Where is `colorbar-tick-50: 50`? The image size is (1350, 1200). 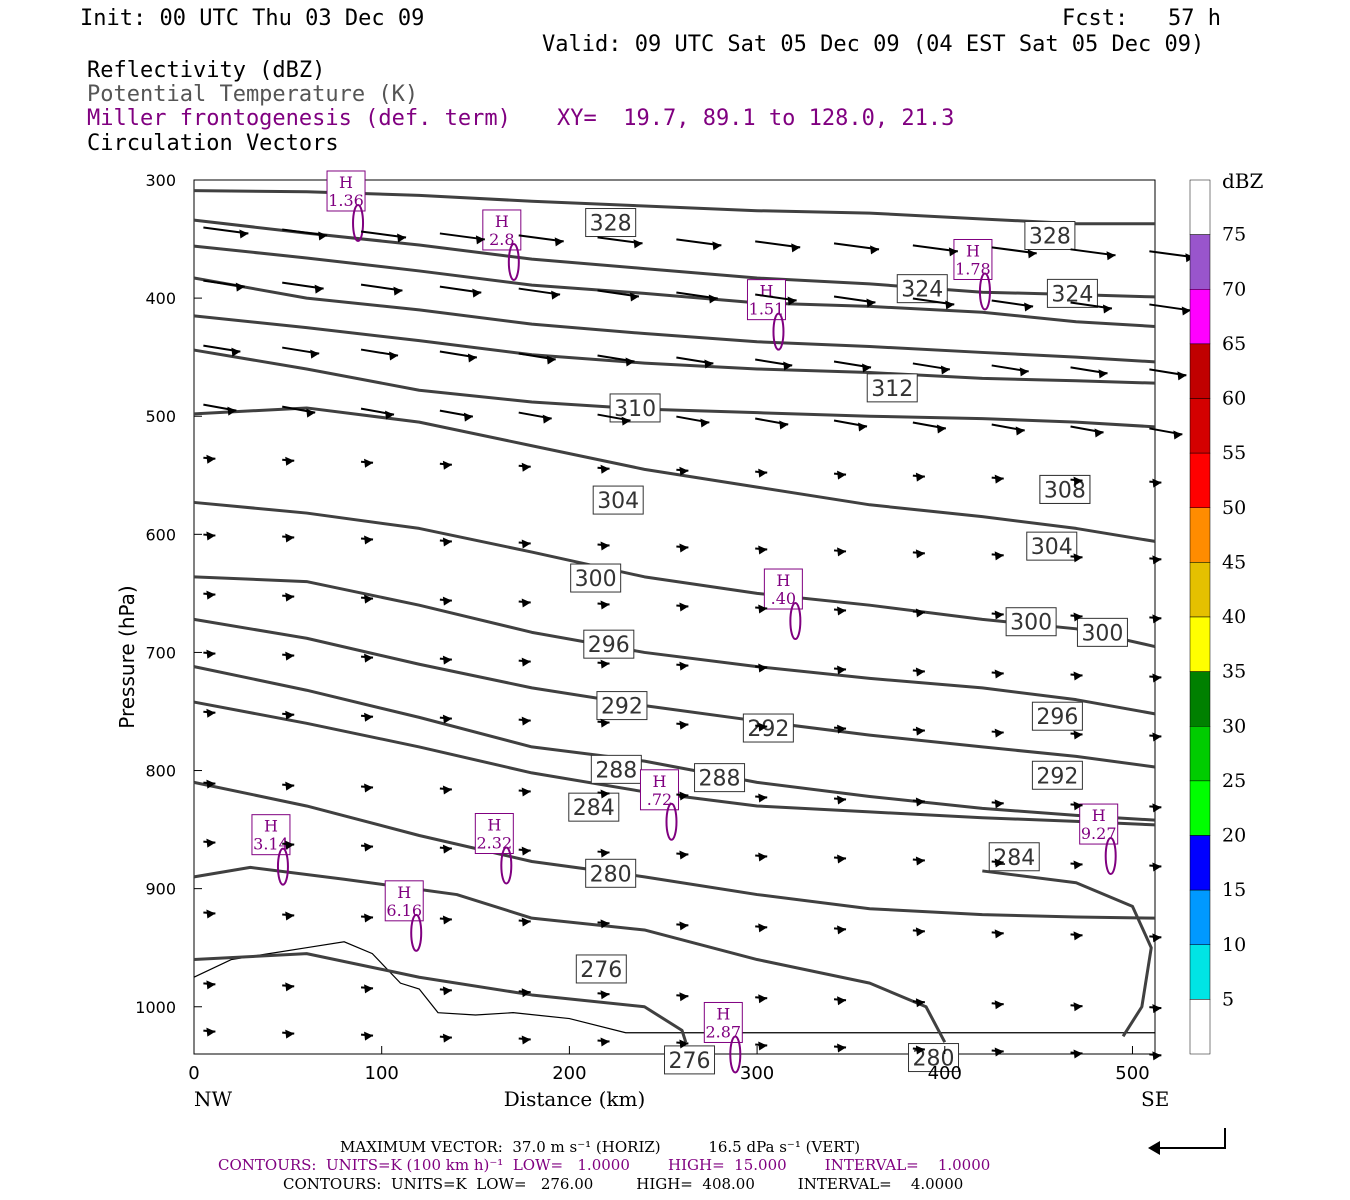
colorbar-tick-50: 50 is located at coordinates (1234, 508).